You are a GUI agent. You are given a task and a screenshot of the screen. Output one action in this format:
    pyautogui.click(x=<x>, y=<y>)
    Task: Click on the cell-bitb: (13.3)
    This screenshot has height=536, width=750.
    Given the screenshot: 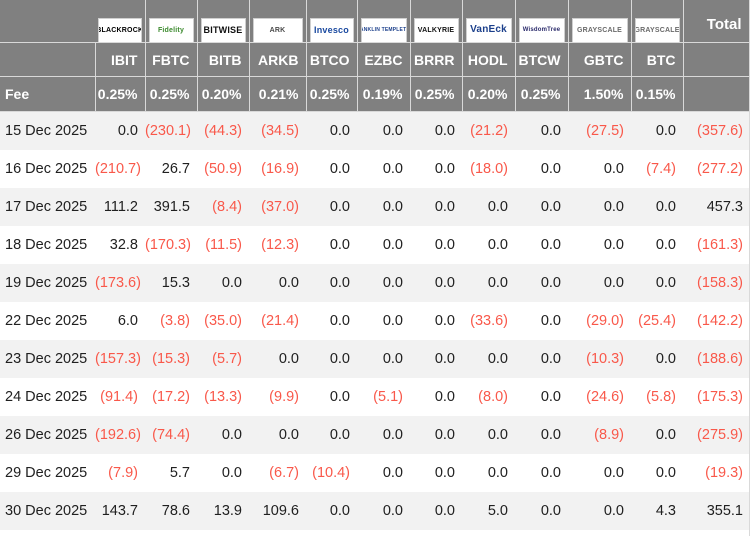 What is the action you would take?
    pyautogui.click(x=223, y=397)
    